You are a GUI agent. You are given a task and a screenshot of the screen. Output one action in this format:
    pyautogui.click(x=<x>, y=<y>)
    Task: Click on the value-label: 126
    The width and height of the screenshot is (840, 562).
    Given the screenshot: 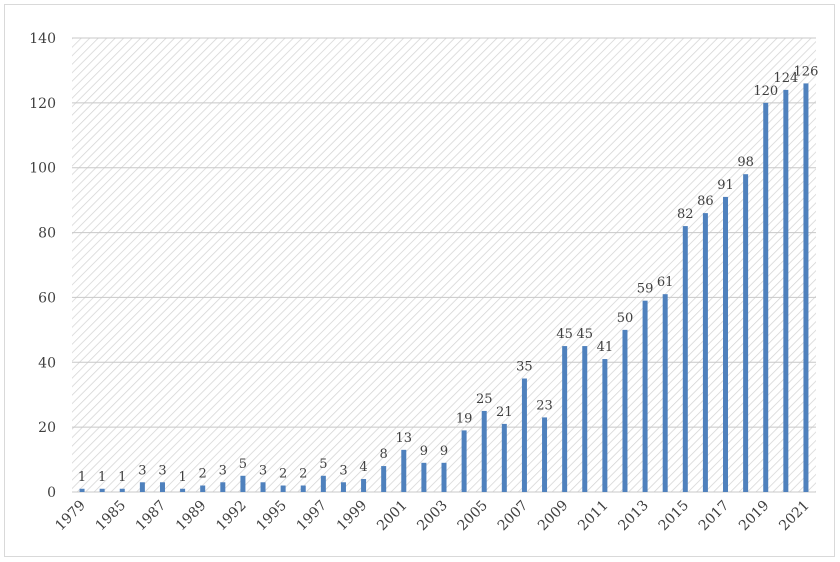 What is the action you would take?
    pyautogui.click(x=806, y=71)
    